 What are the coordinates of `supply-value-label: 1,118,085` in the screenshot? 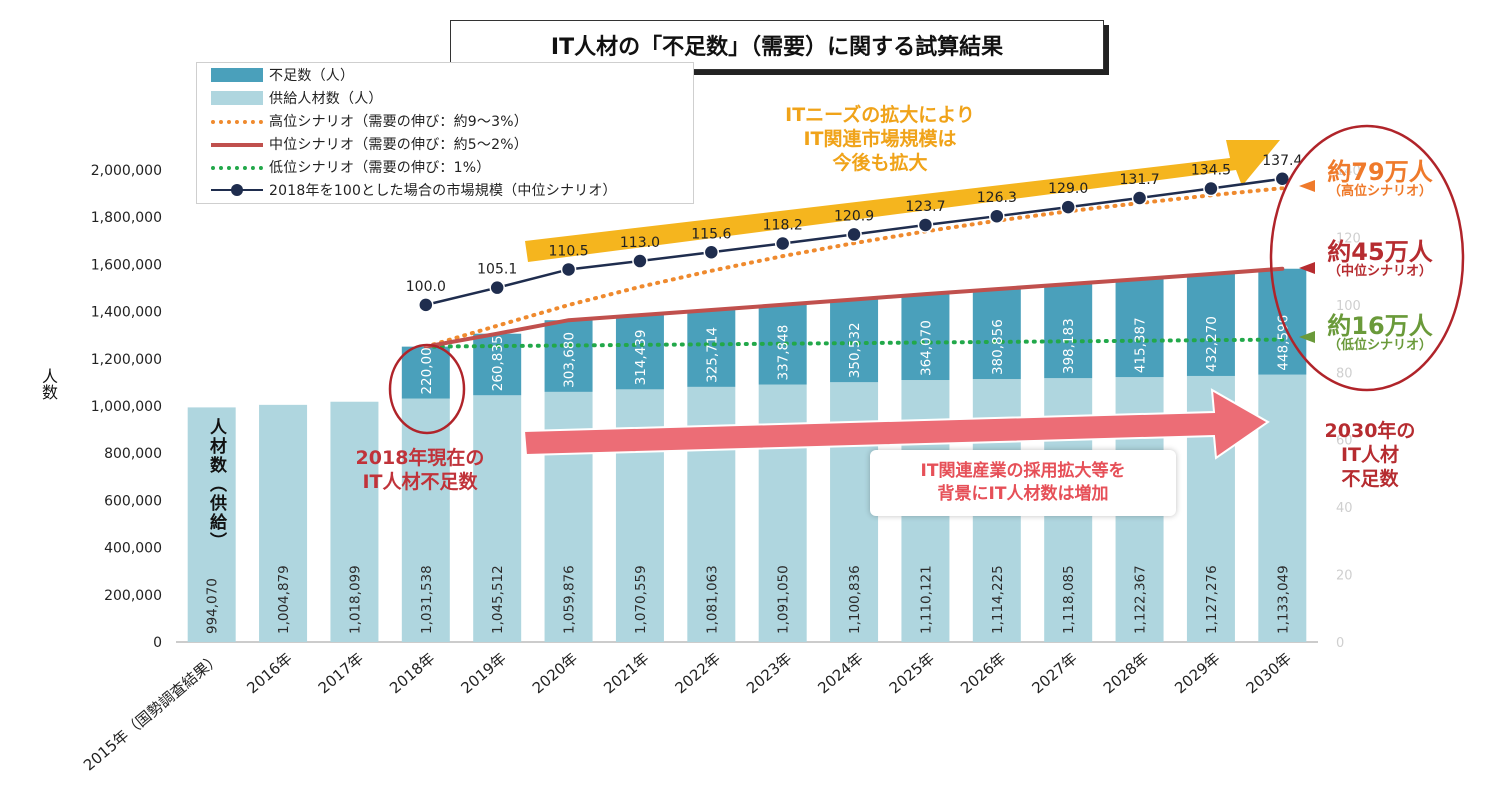 It's located at (1069, 599).